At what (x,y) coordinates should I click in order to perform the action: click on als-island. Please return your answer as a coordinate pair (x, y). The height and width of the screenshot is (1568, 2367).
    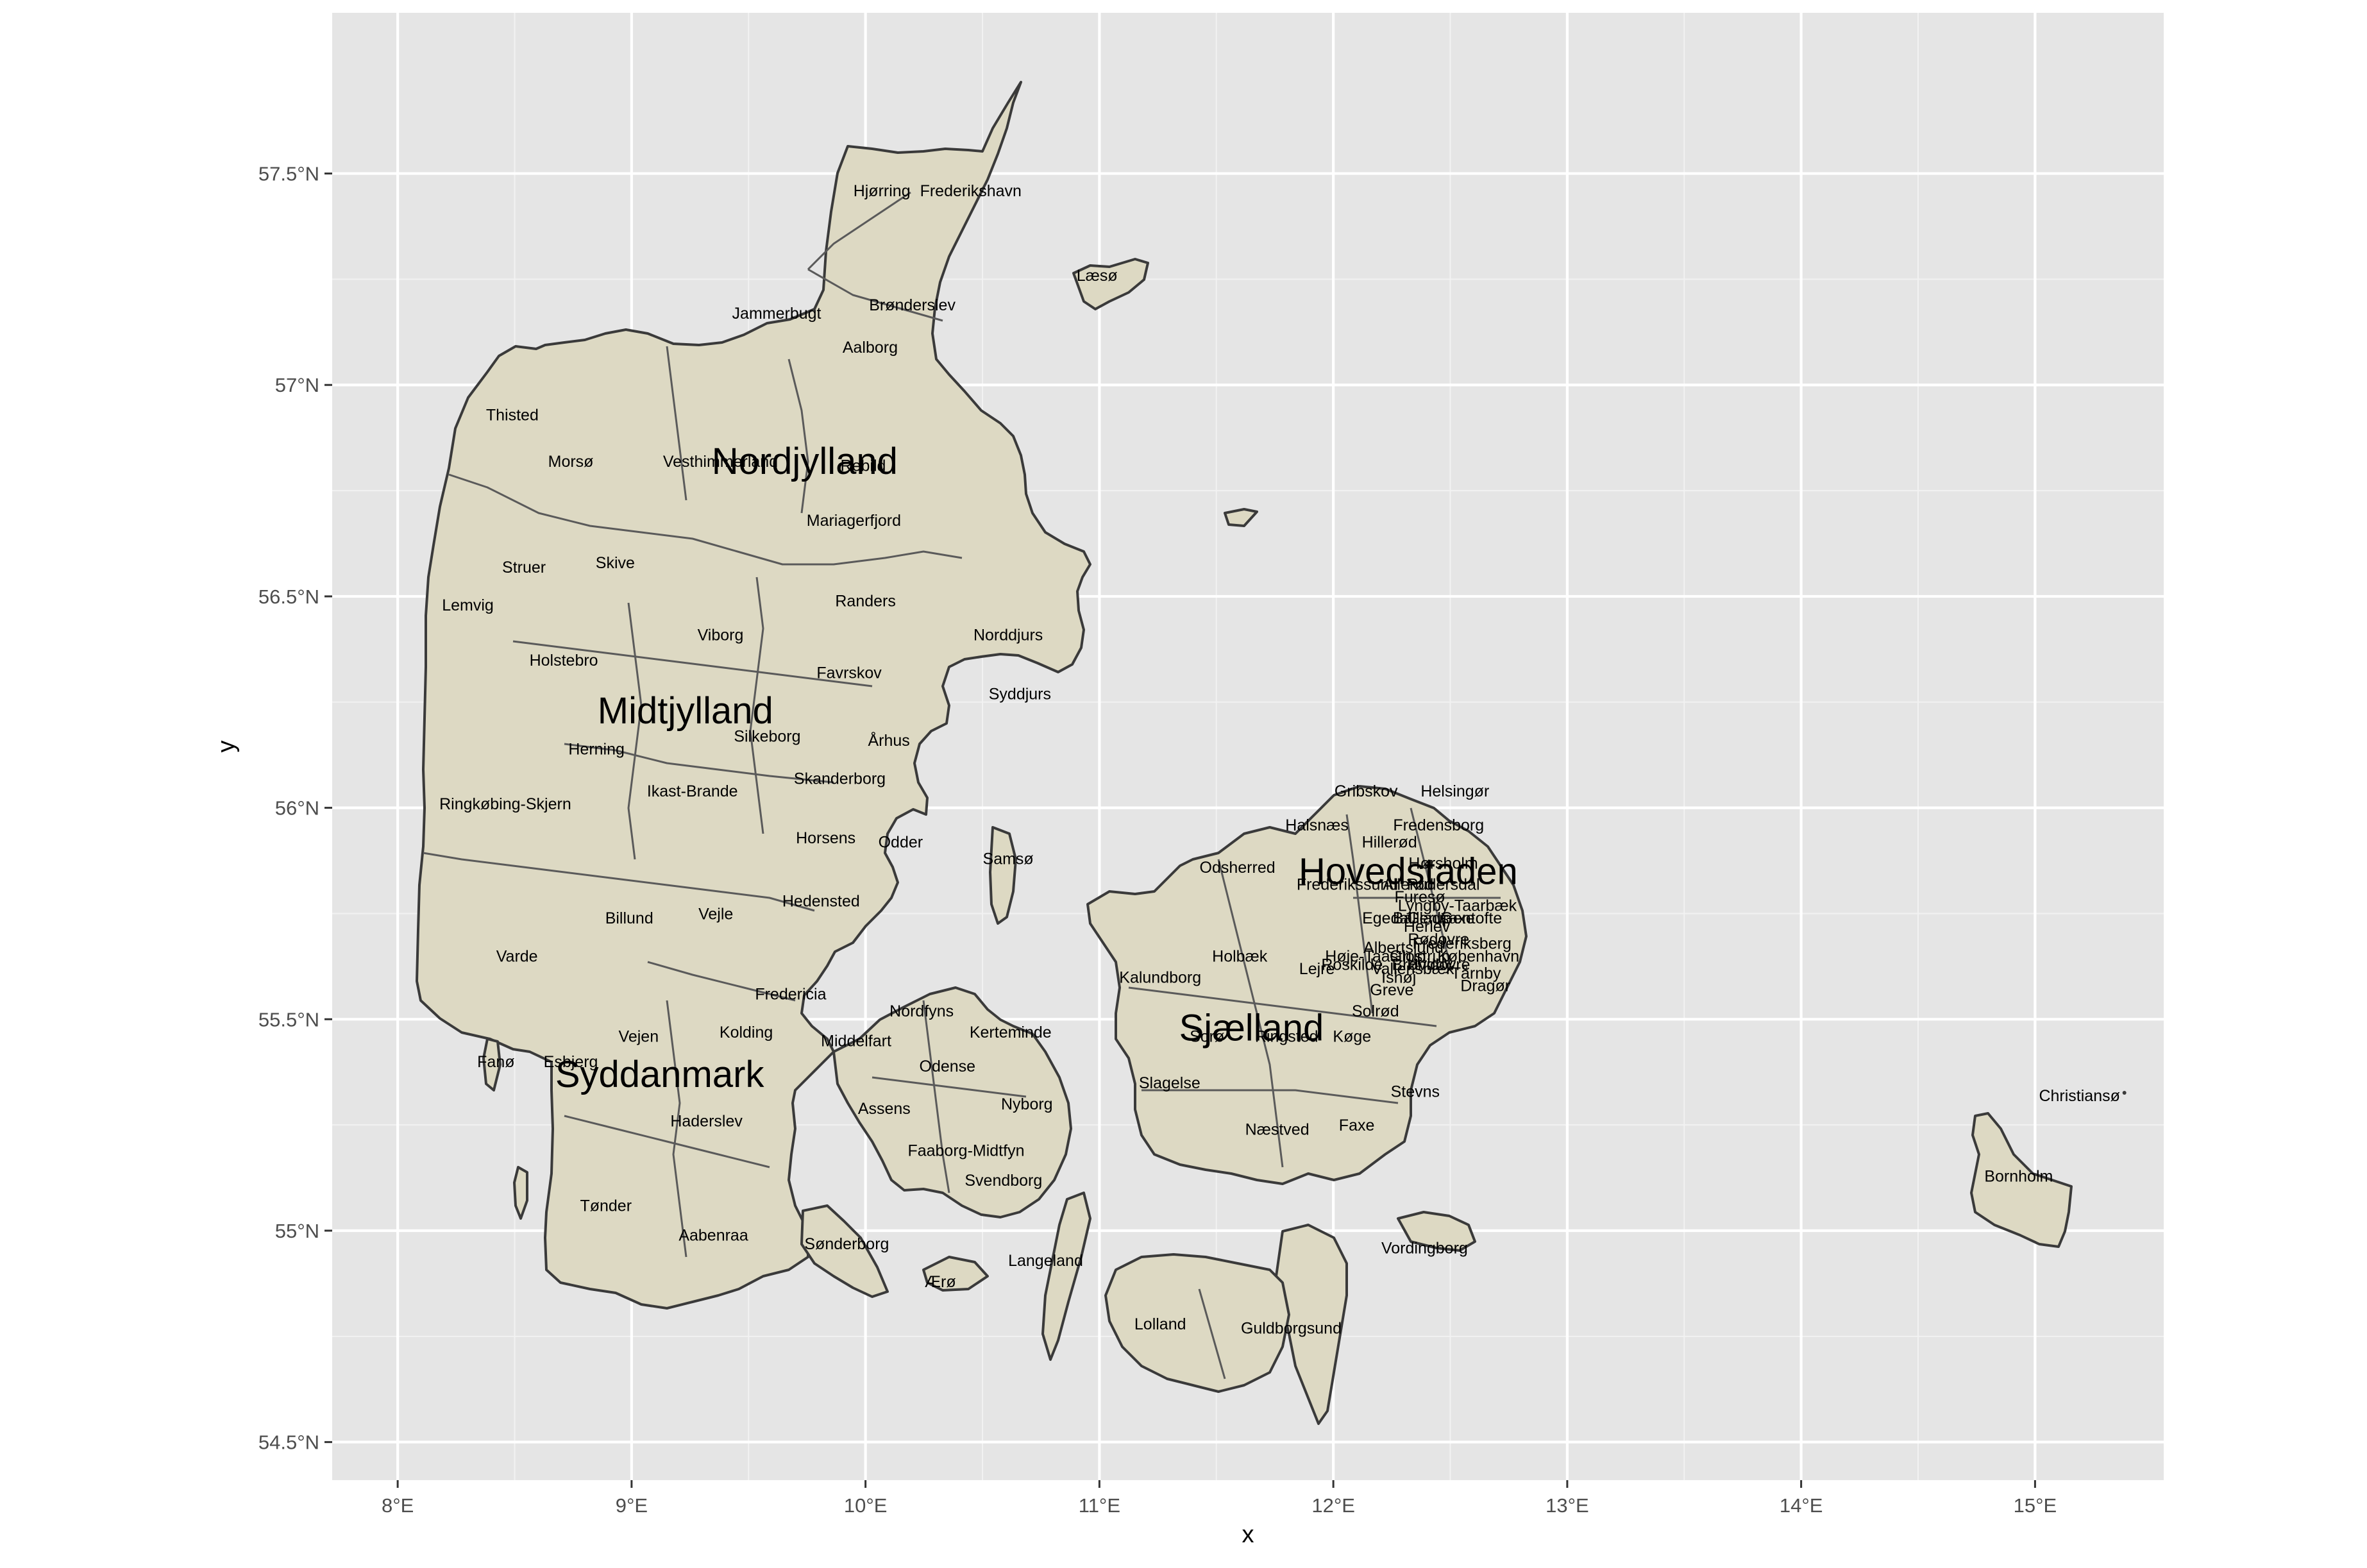
    Looking at the image, I should click on (844, 1251).